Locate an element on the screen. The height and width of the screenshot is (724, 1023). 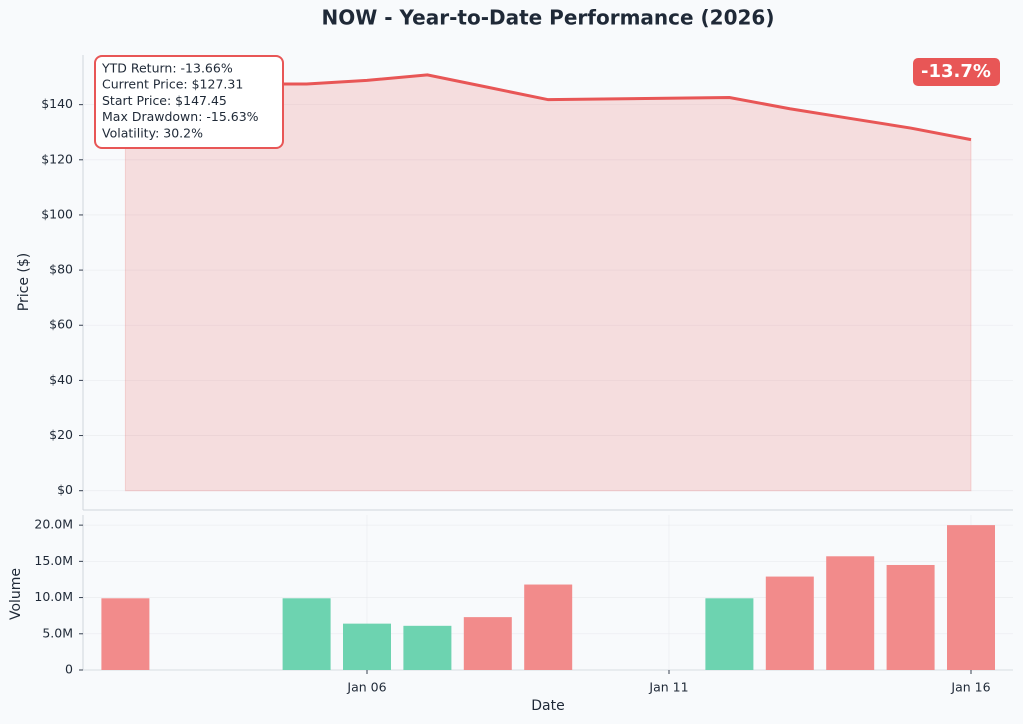
y-tick-label: $40 is located at coordinates (61, 379).